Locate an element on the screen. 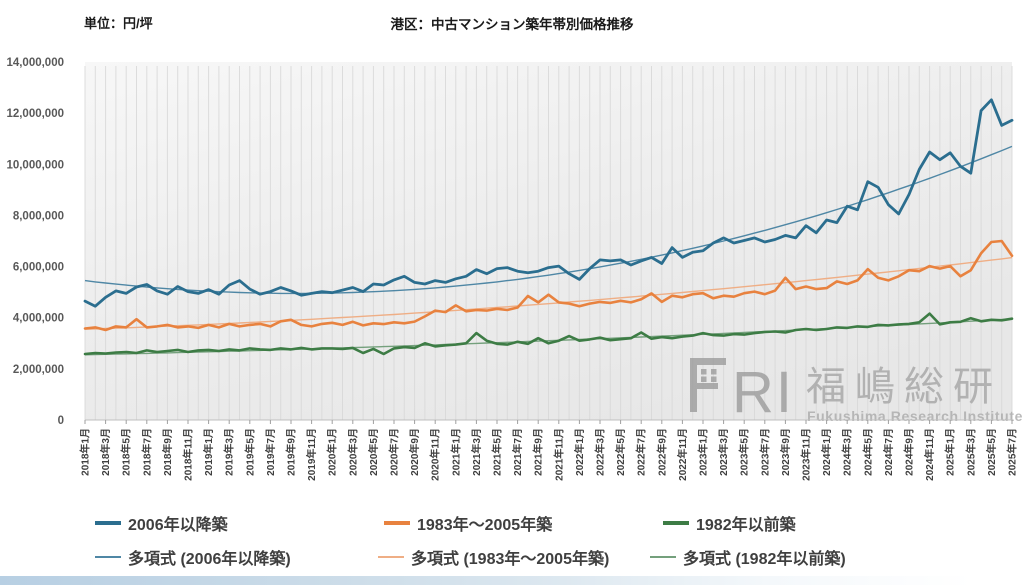  svg-text: 2020年9月 is located at coordinates (414, 452).